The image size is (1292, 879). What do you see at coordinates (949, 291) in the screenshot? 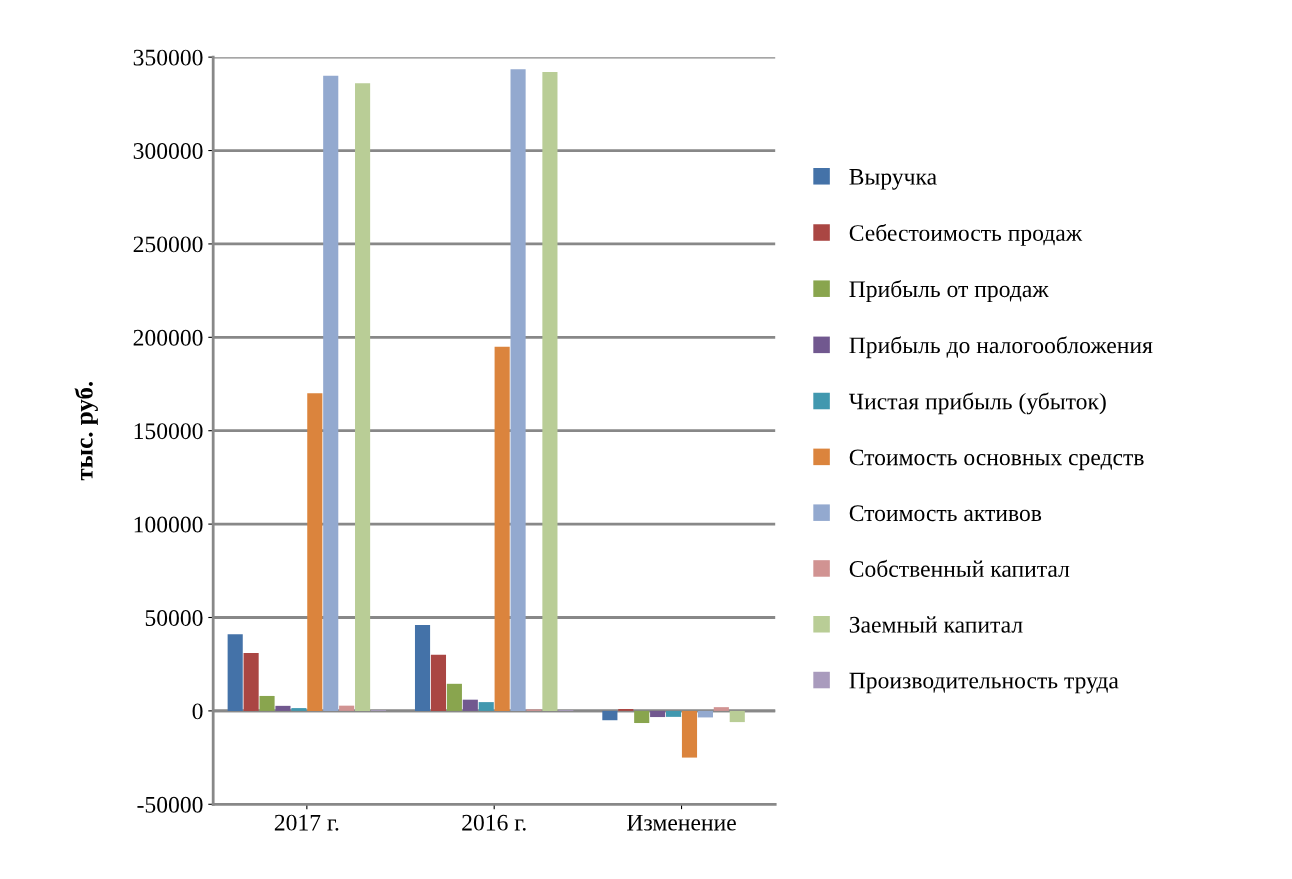
I see `legend-label: Прибыль от продаж` at bounding box center [949, 291].